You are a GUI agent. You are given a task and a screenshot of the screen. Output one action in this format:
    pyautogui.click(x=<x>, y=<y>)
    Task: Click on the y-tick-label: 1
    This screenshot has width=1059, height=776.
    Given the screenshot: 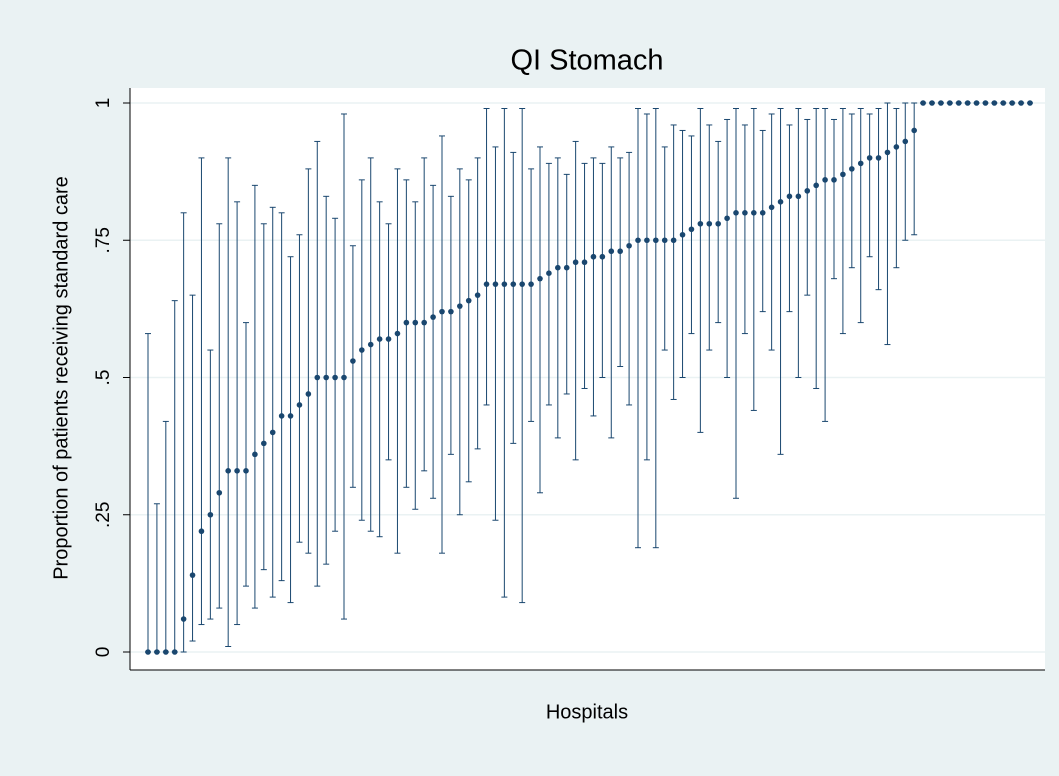 What is the action you would take?
    pyautogui.click(x=103, y=103)
    